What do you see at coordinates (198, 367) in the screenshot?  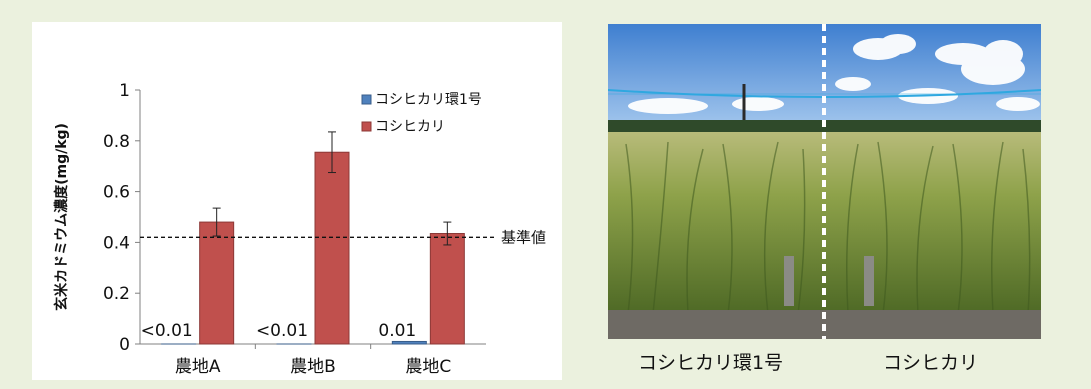 I see `x-tick-label: 農地A` at bounding box center [198, 367].